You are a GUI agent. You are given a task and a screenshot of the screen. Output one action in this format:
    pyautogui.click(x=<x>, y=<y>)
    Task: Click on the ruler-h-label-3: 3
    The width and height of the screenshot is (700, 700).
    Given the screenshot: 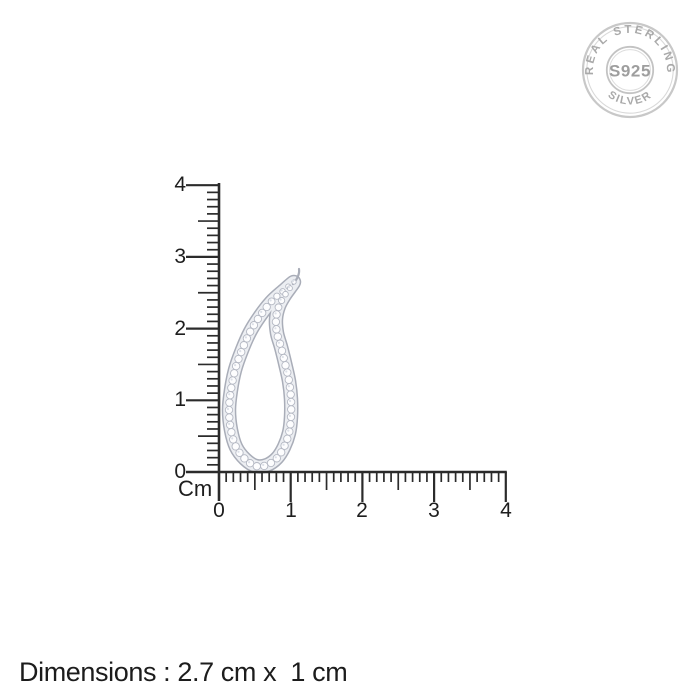 What is the action you would take?
    pyautogui.click(x=434, y=510)
    